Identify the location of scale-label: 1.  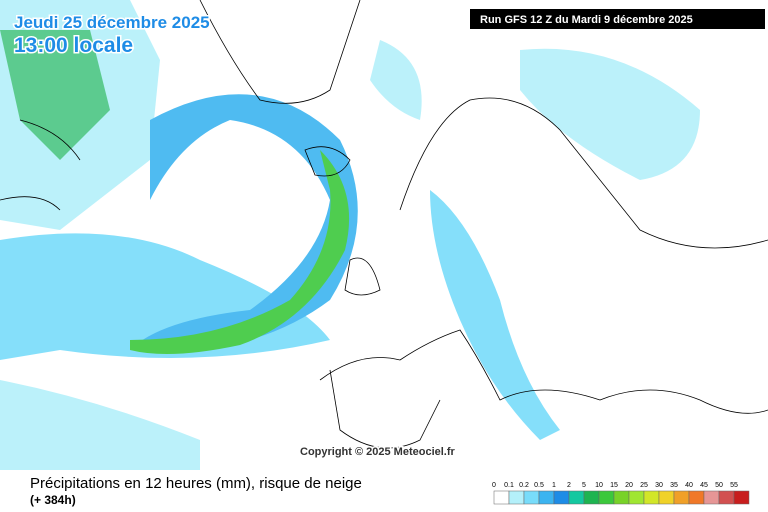
(554, 485).